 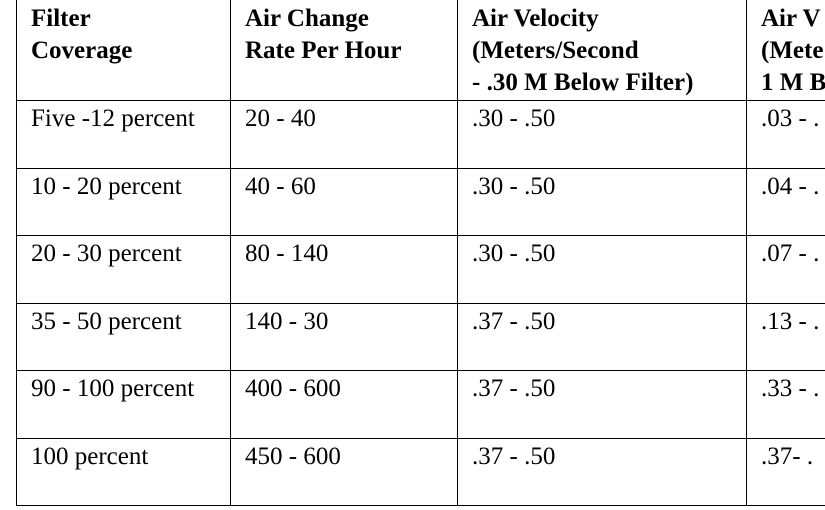 I want to click on cell-filter-coverage: 20 - 30 percent, so click(x=123, y=269).